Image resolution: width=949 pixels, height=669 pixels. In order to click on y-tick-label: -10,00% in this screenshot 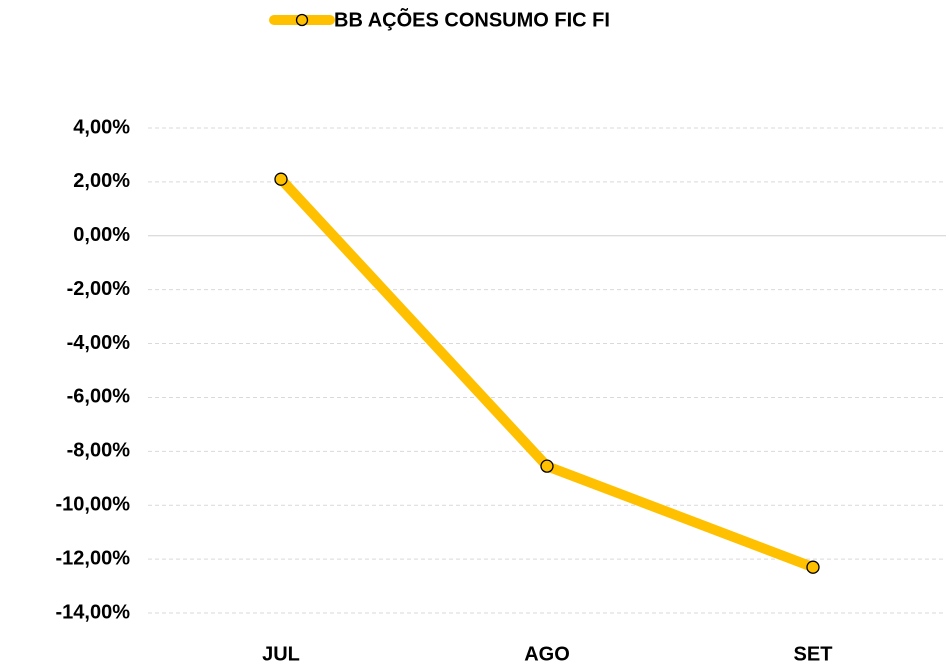, I will do `click(93, 505)`.